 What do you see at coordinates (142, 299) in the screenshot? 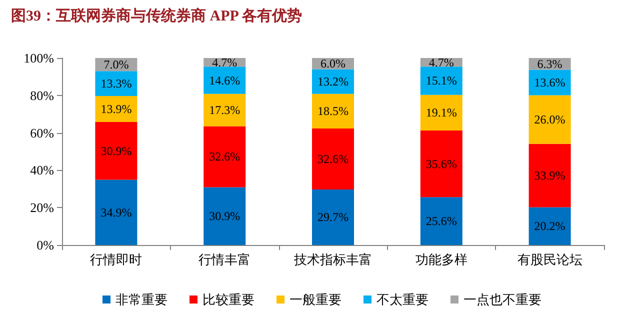
I see `legend-label: 非常重要` at bounding box center [142, 299].